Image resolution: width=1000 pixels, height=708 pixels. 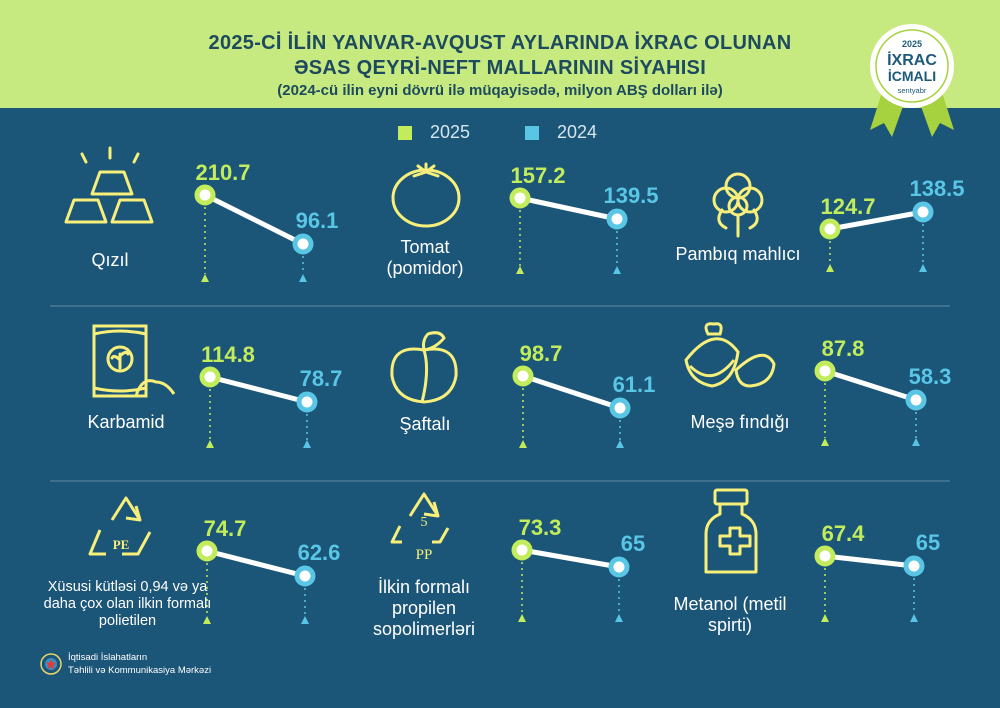 I want to click on badge-month: sentyabr, so click(x=912, y=90).